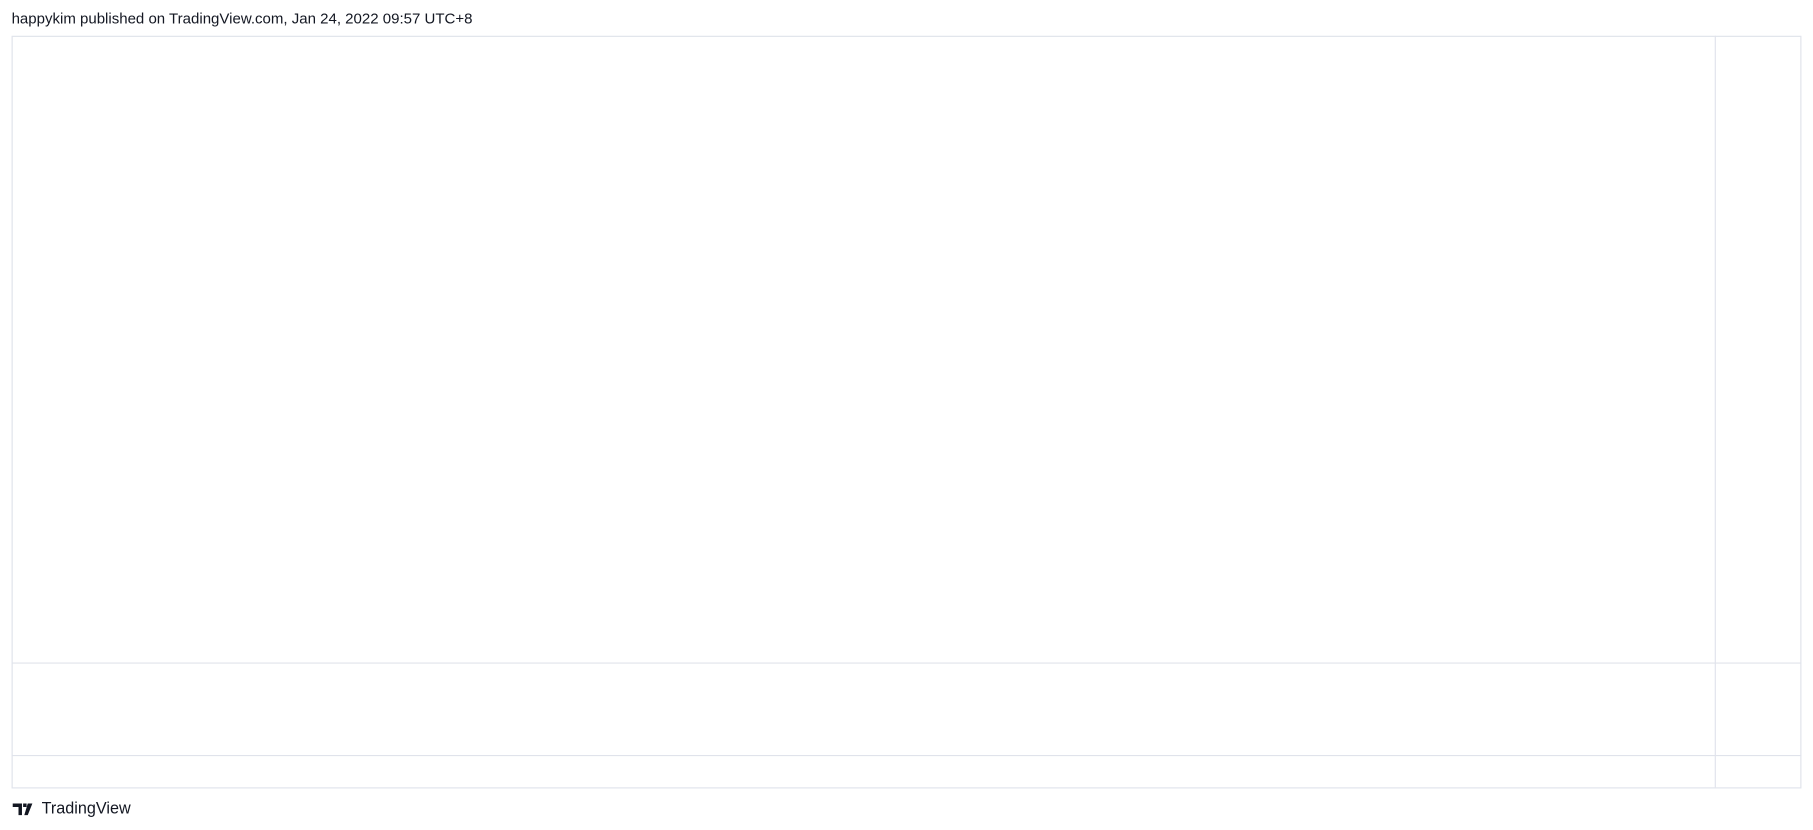 The image size is (1813, 830). I want to click on tradingview-logo, so click(22, 809).